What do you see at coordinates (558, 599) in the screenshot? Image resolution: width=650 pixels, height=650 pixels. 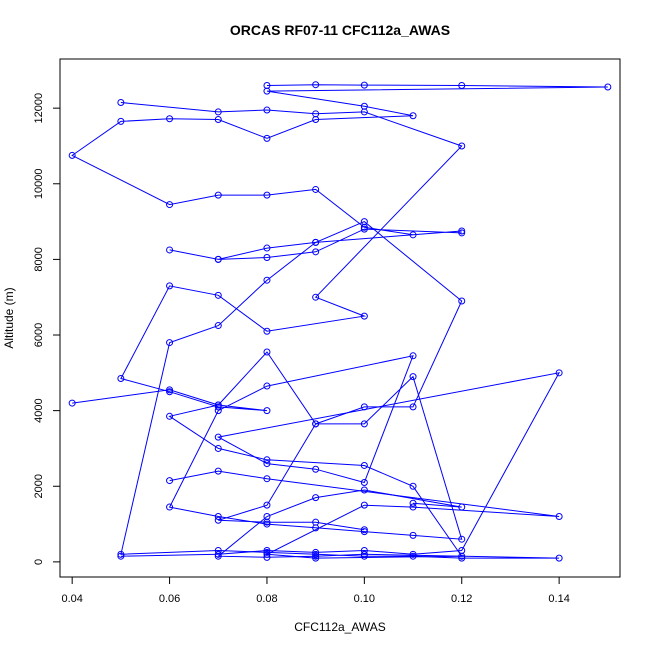 I see `x-tick-label: 0.14` at bounding box center [558, 599].